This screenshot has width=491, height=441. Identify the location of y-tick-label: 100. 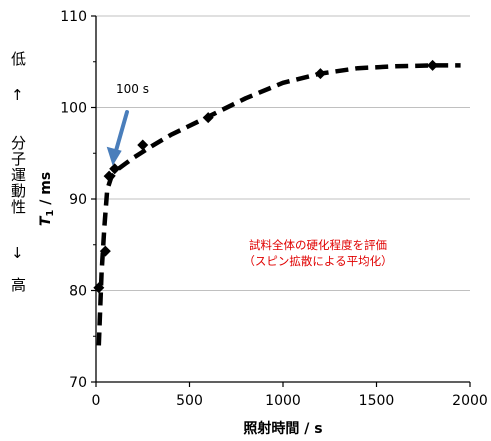
(73, 109).